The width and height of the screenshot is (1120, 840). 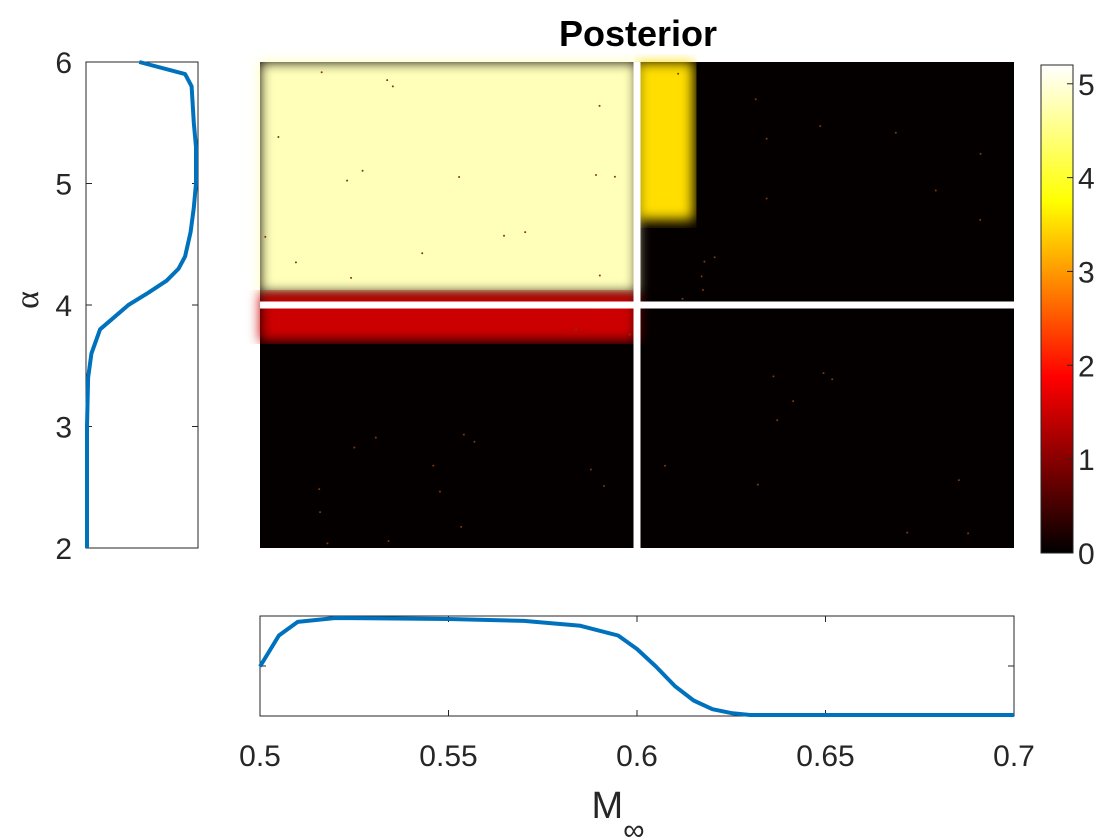 I want to click on alpha-marginal-panel: 2 3 4 5 6 α, so click(x=104, y=306).